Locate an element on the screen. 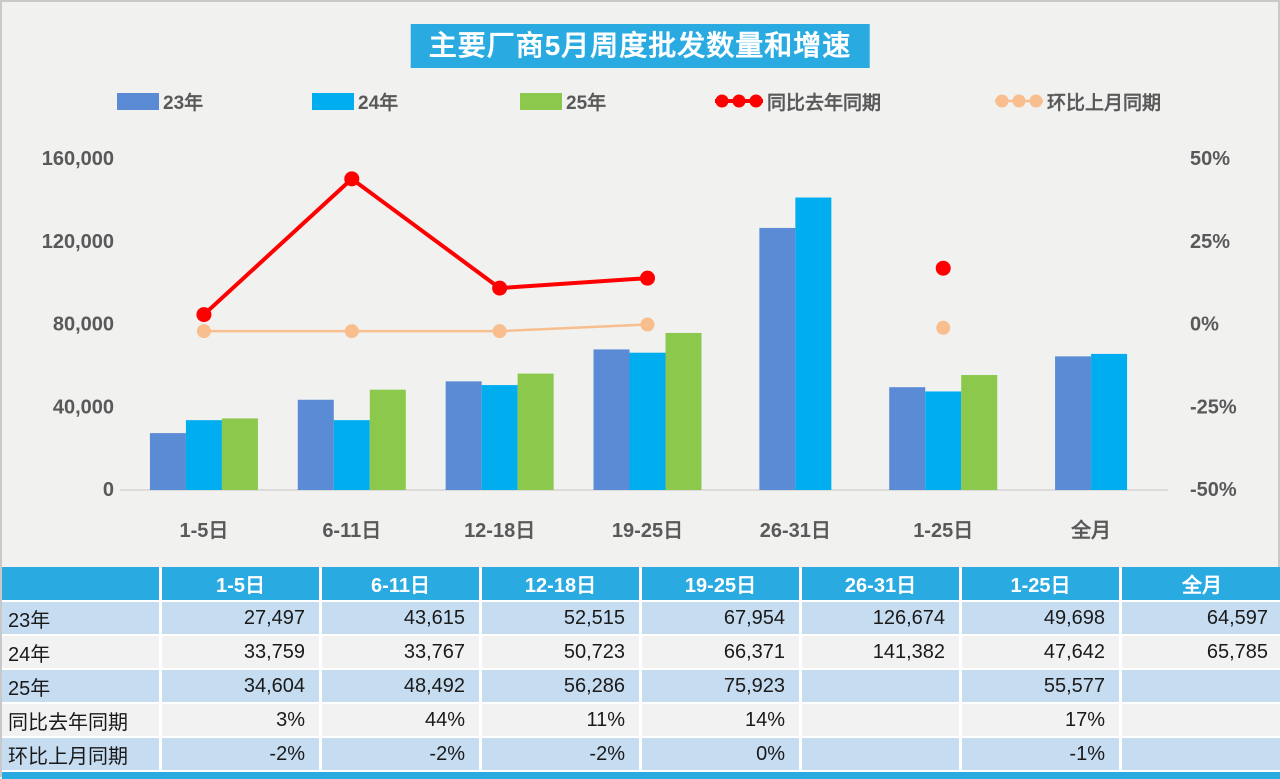  x-axis-label-0: 1-5日 is located at coordinates (203, 531).